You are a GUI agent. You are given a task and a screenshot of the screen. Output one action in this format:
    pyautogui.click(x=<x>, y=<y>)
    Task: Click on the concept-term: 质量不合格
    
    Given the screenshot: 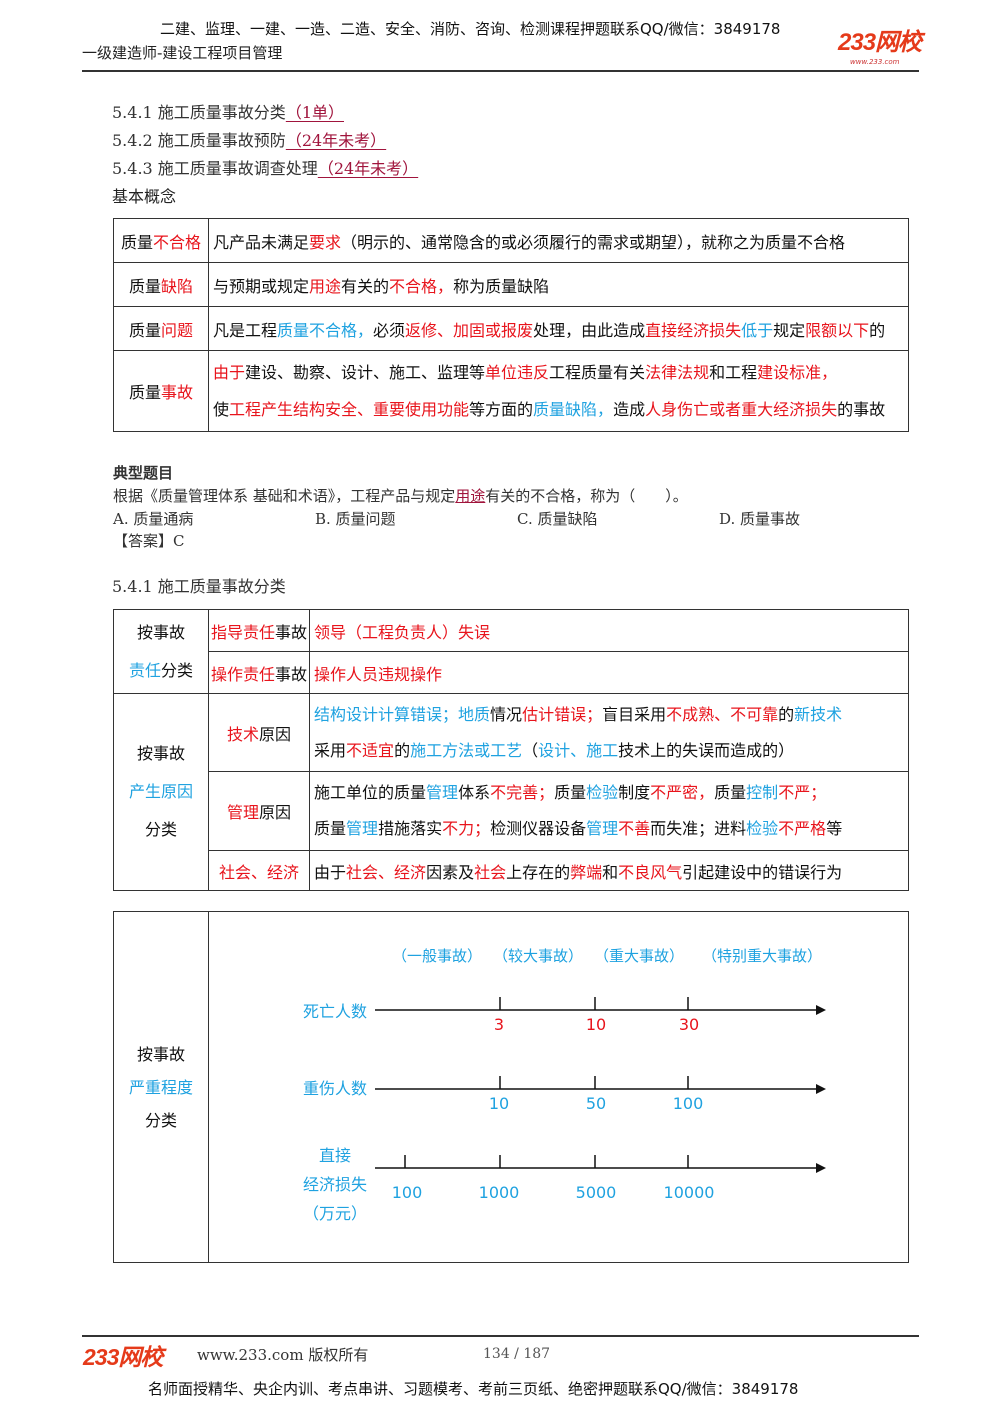 What is the action you would take?
    pyautogui.click(x=161, y=240)
    